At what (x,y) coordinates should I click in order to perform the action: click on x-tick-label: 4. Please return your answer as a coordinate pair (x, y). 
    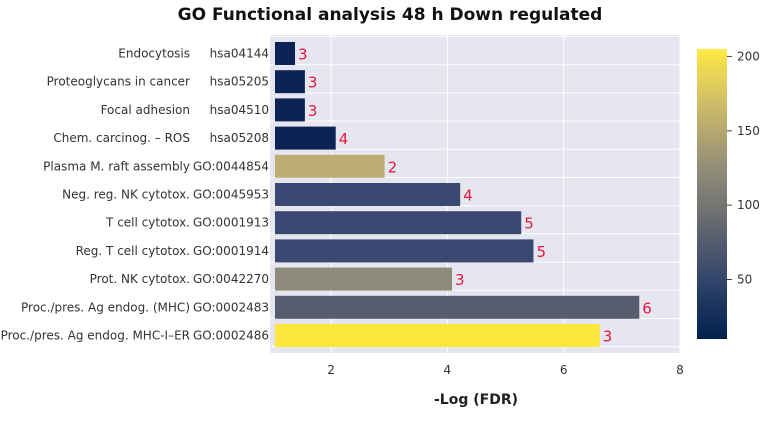
    Looking at the image, I should click on (448, 370).